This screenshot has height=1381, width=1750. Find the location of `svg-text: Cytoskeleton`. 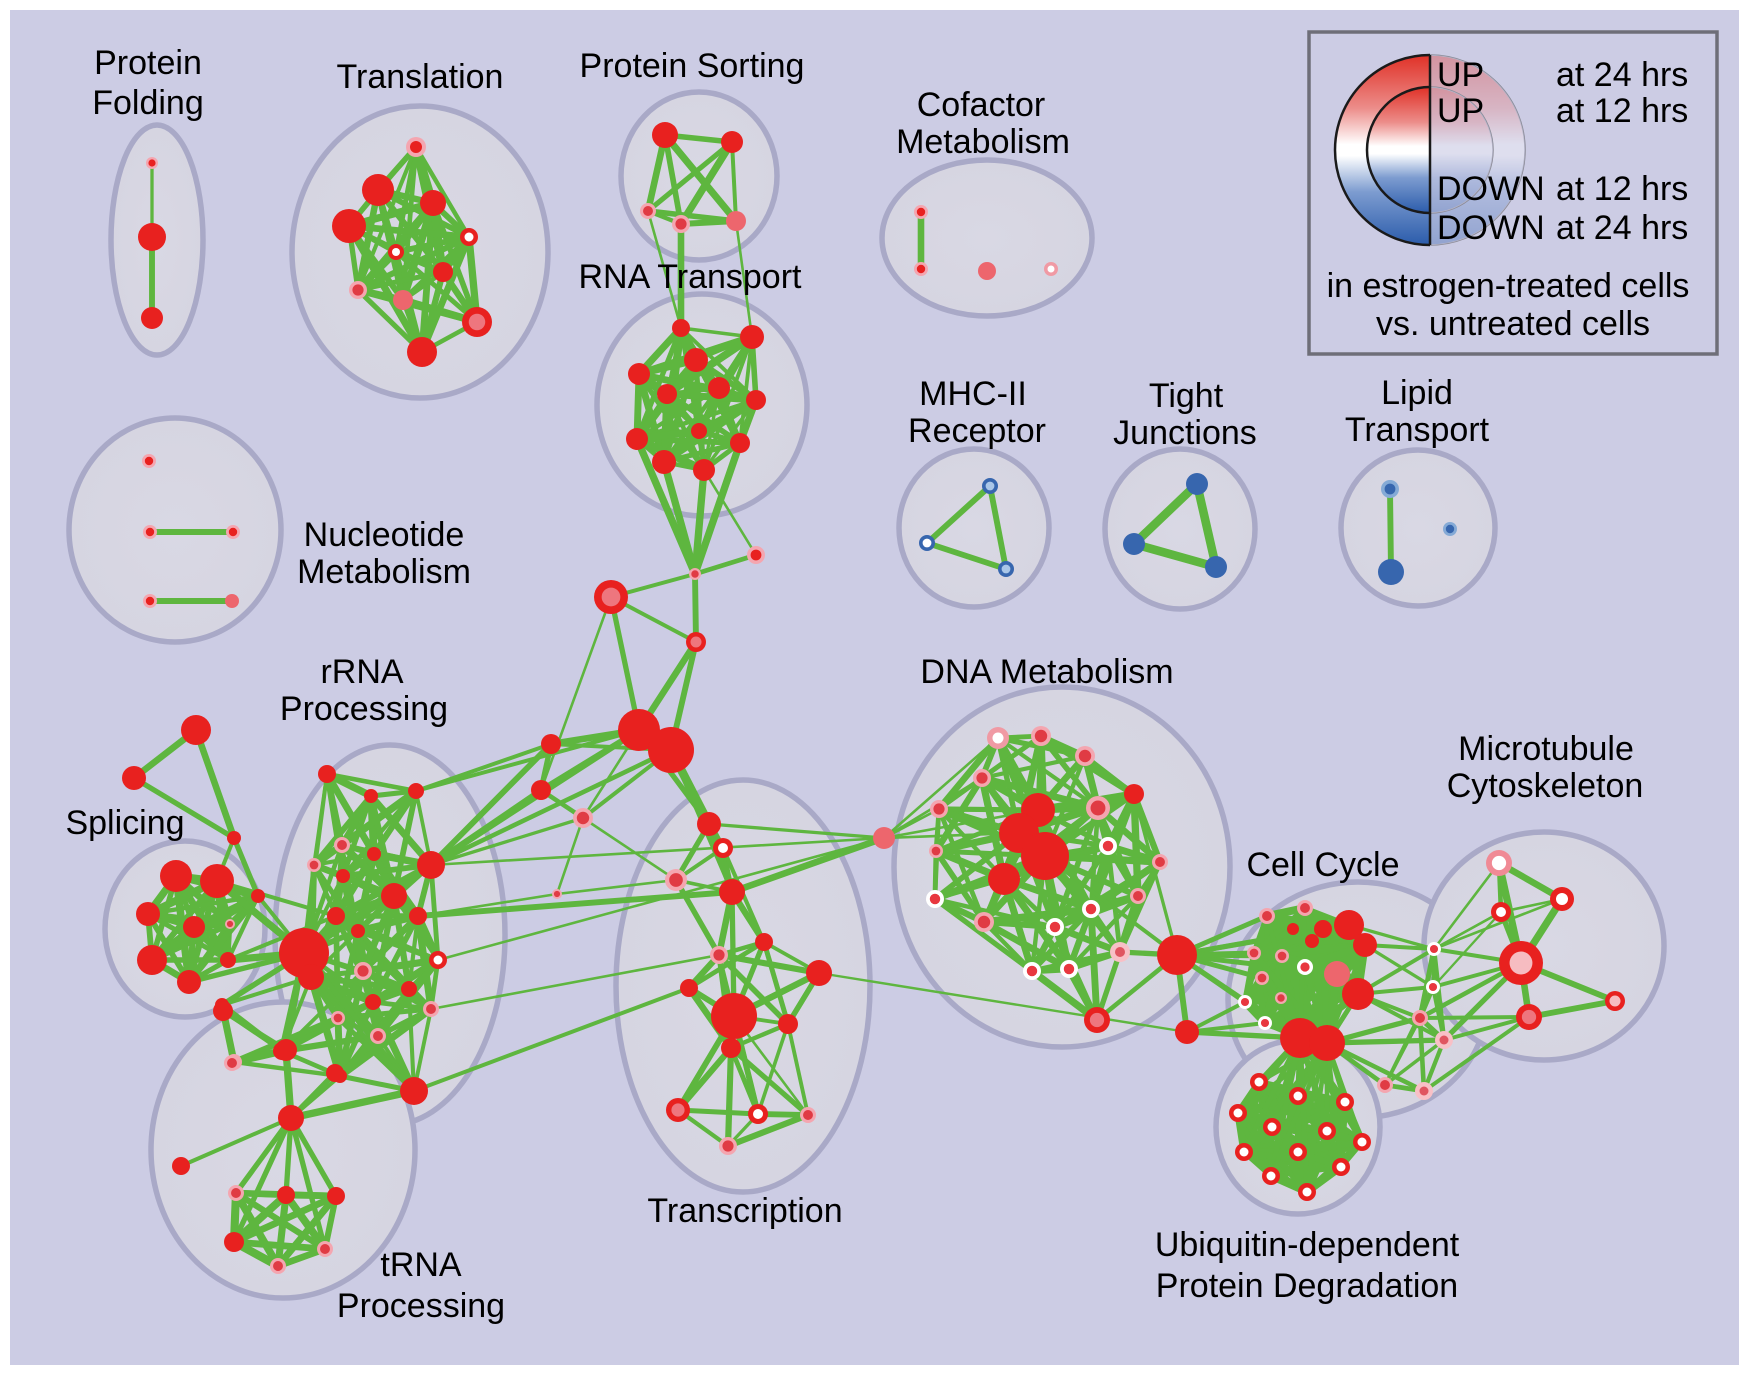

svg-text: Cytoskeleton is located at coordinates (1545, 786).